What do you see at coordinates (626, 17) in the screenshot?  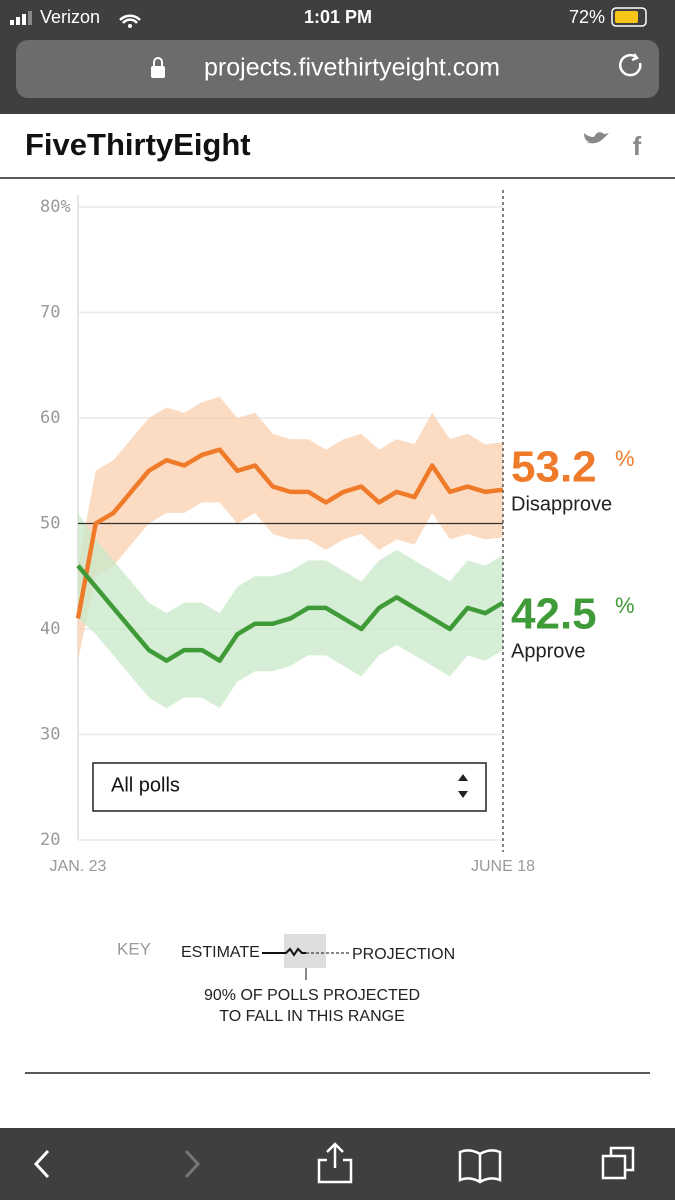 I see `battery-level` at bounding box center [626, 17].